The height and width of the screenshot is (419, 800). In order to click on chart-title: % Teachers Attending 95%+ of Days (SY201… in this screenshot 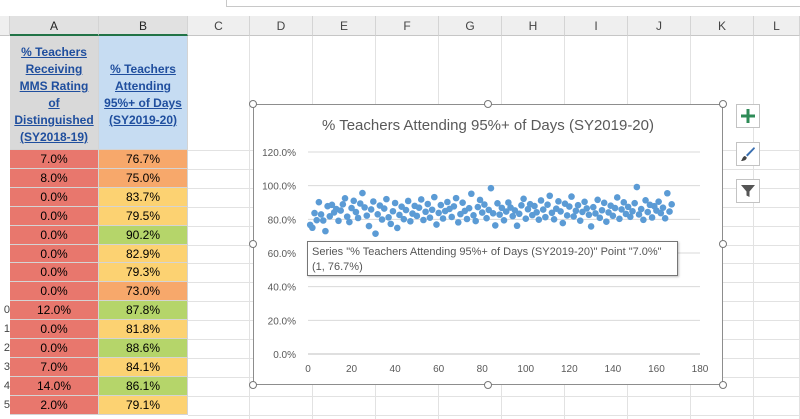, I will do `click(487, 125)`.